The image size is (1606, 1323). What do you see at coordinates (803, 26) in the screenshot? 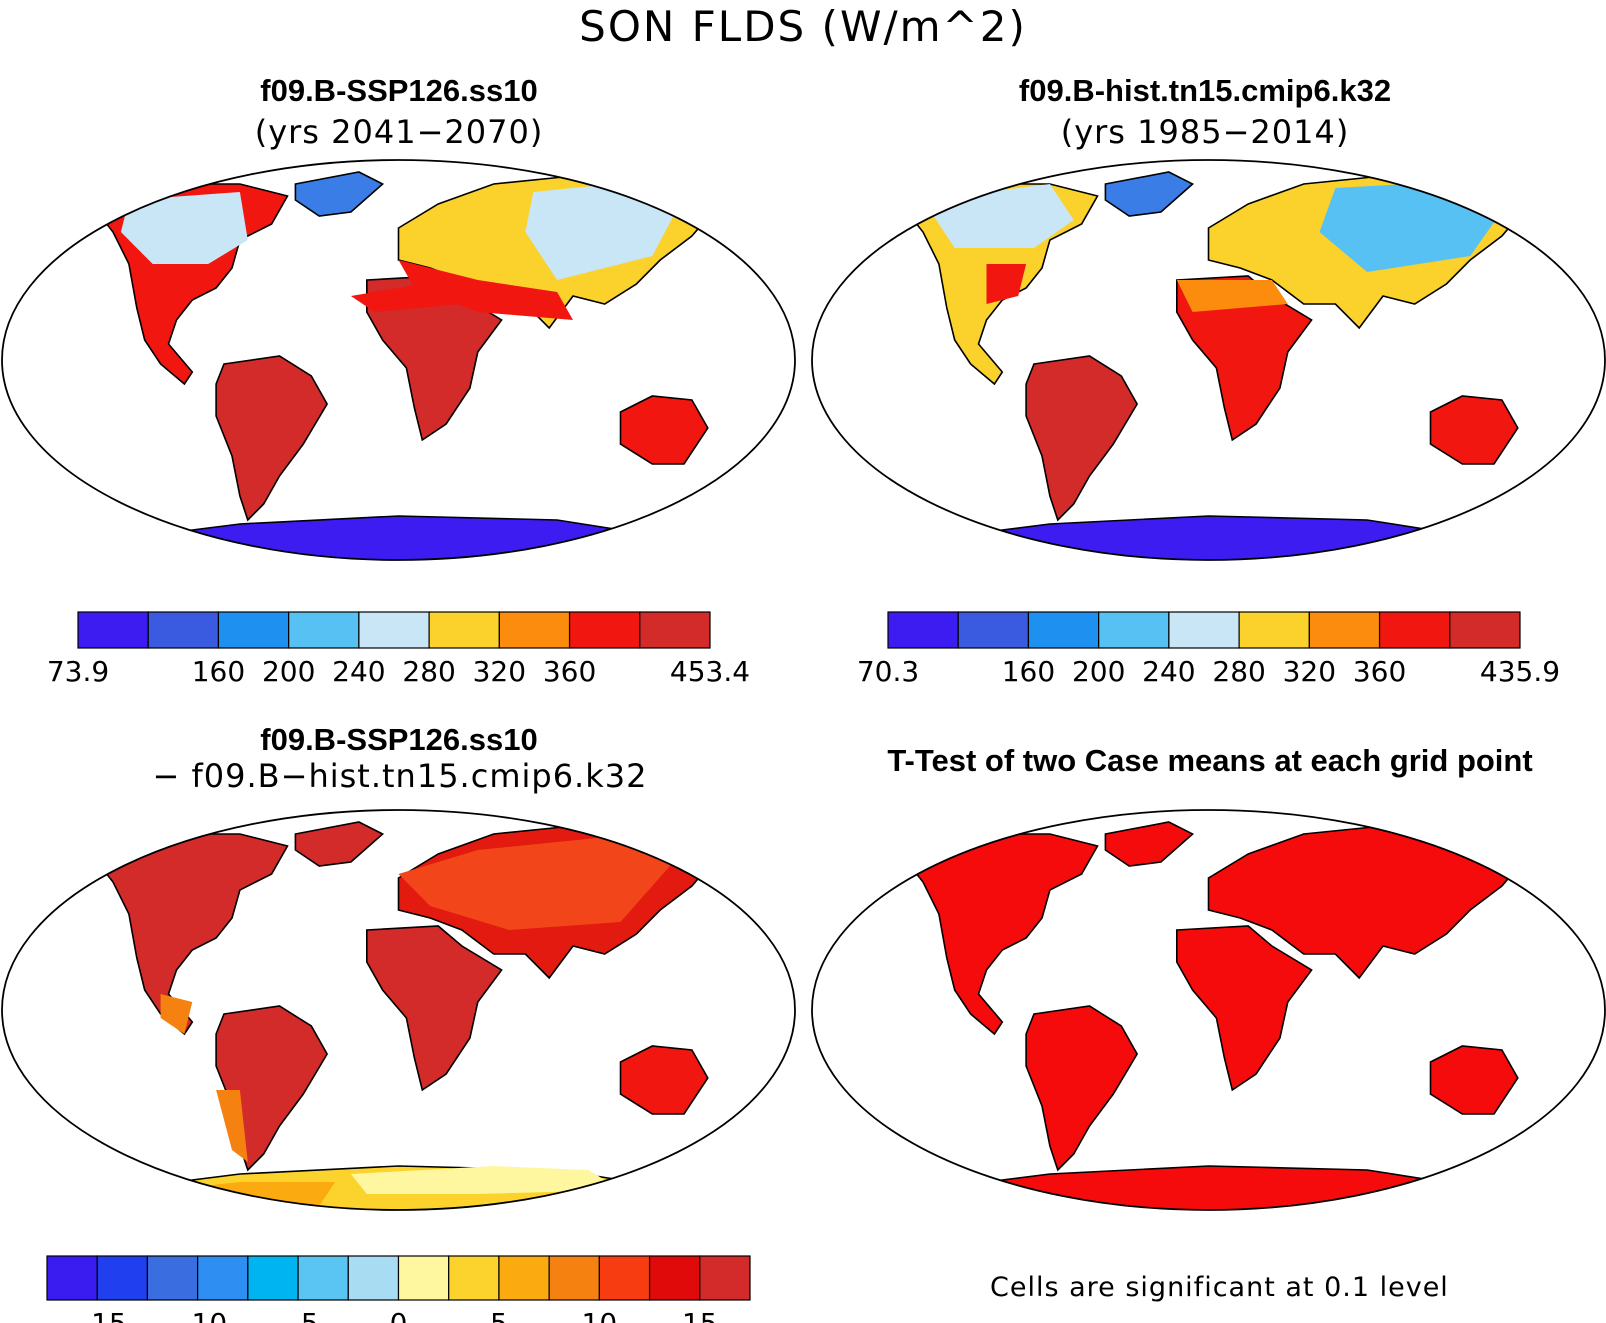
I see `figure-title: SON FLDS (W/m^2)` at bounding box center [803, 26].